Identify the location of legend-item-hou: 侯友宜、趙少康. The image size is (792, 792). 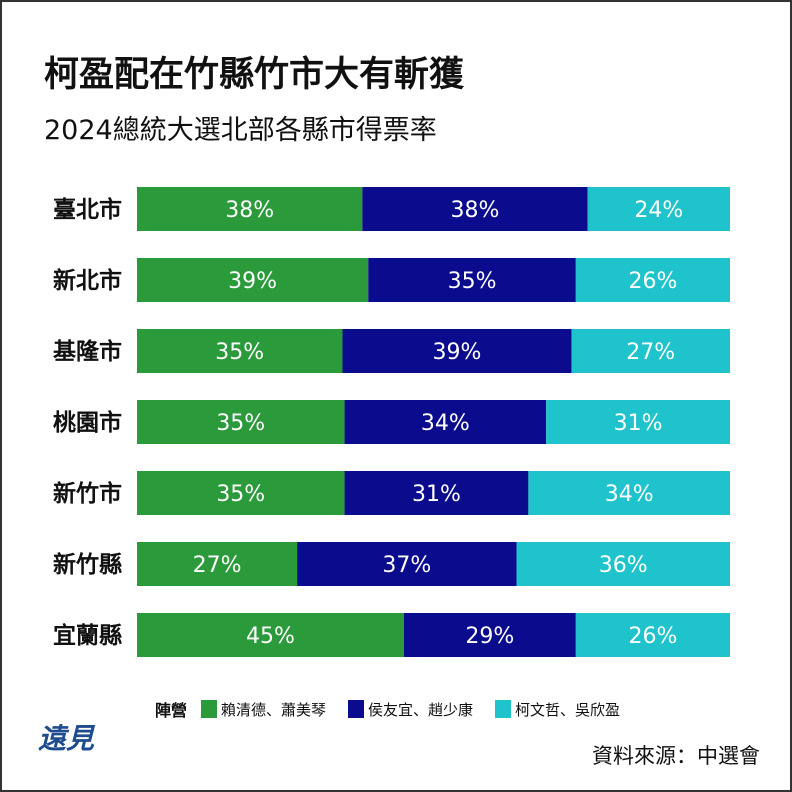
(410, 709).